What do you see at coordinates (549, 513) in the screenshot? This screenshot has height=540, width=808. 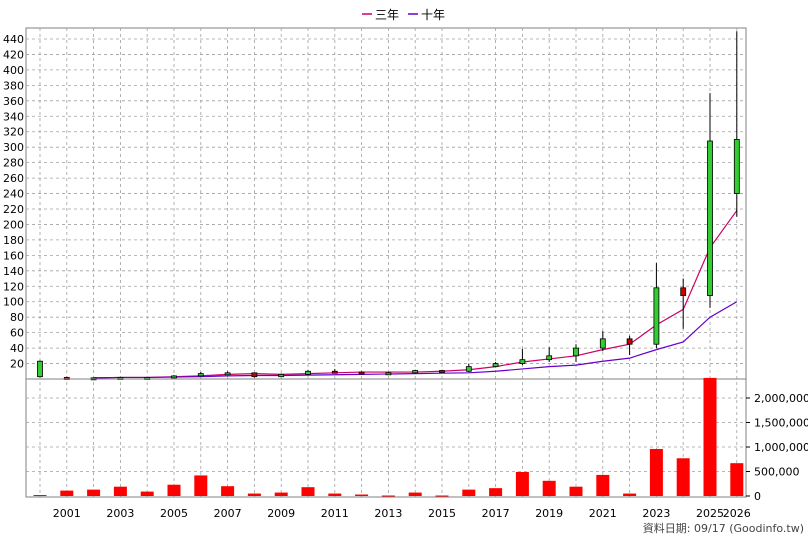 I see `x-tick-label: 2019` at bounding box center [549, 513].